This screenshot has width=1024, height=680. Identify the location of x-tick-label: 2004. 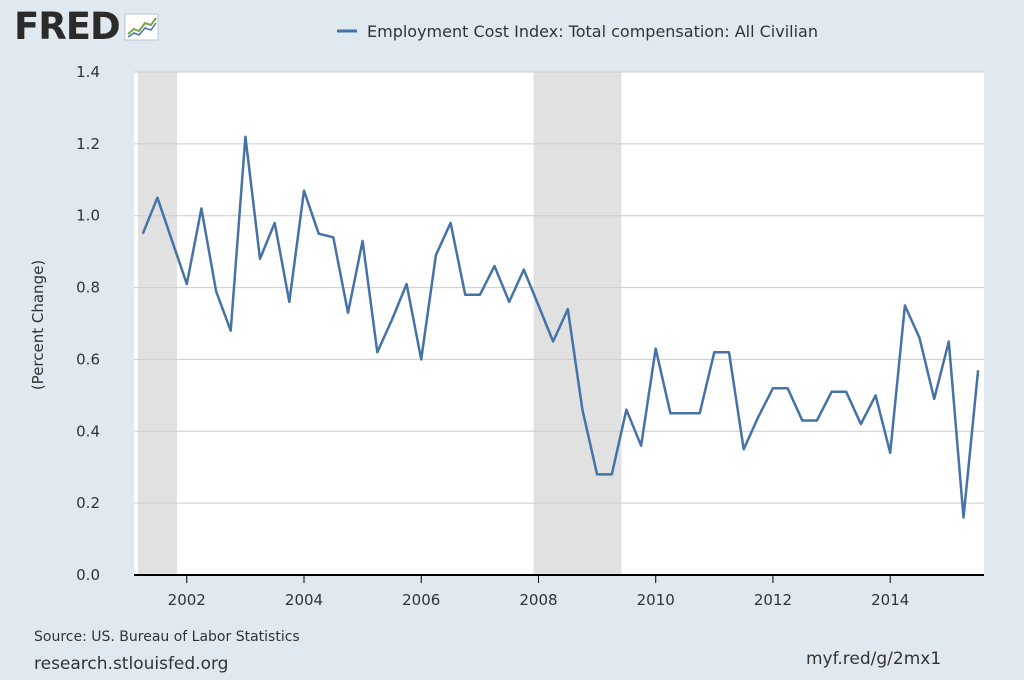
(304, 600).